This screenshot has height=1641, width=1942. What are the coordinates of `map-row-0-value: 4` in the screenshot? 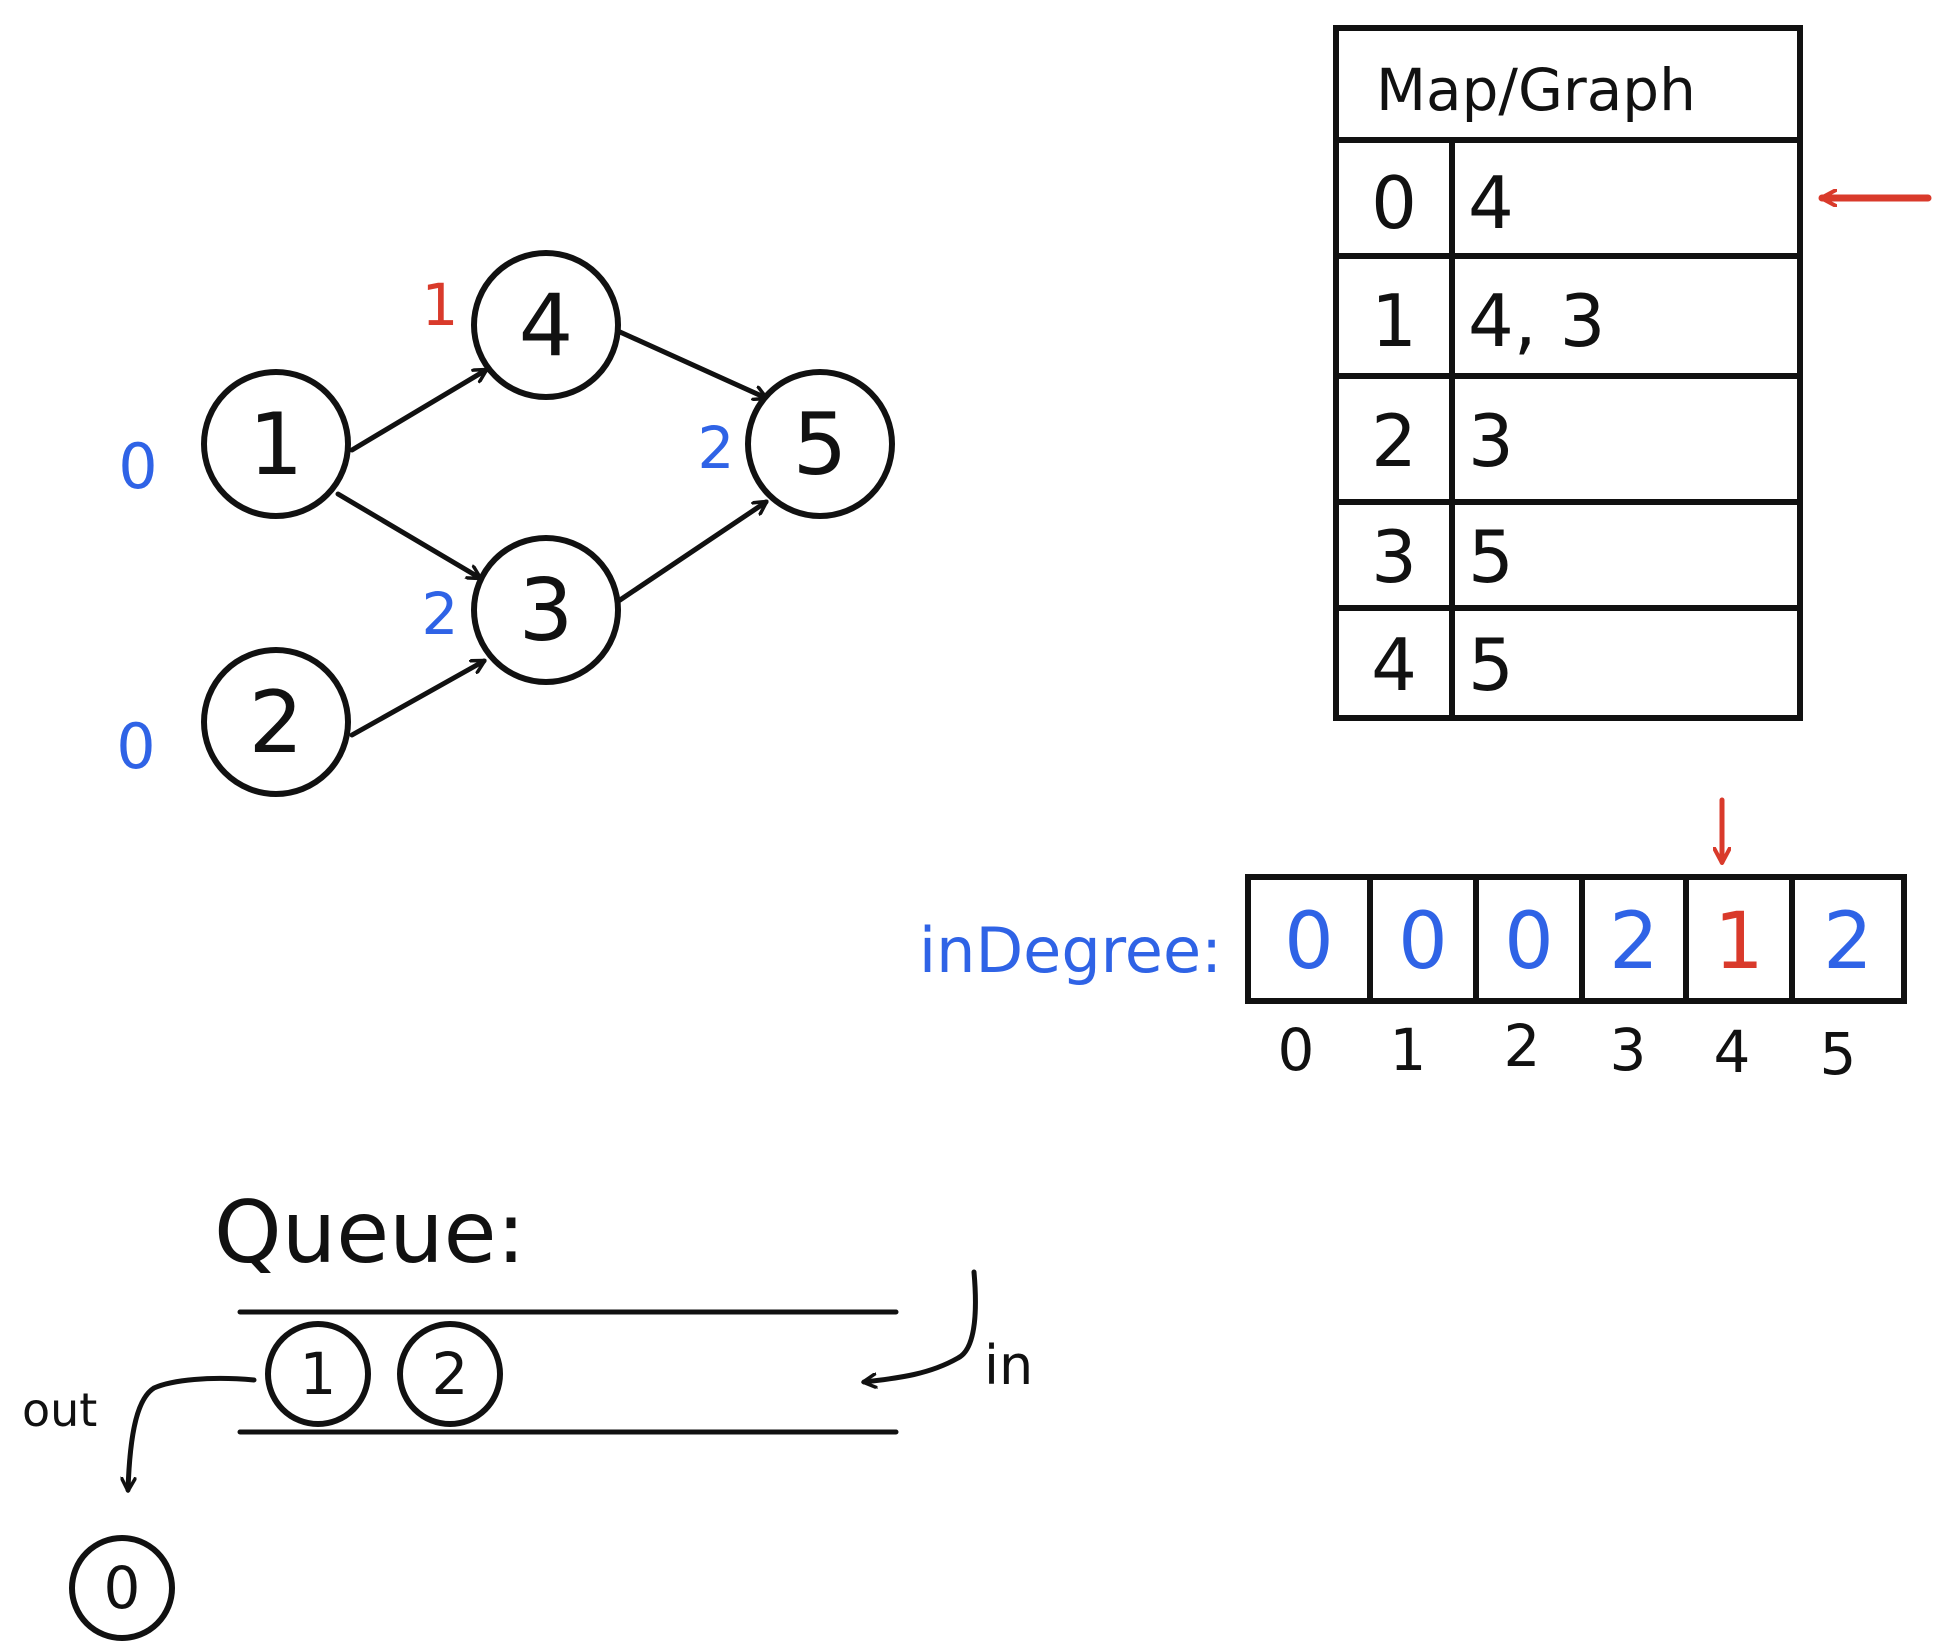 It's located at (1491, 203).